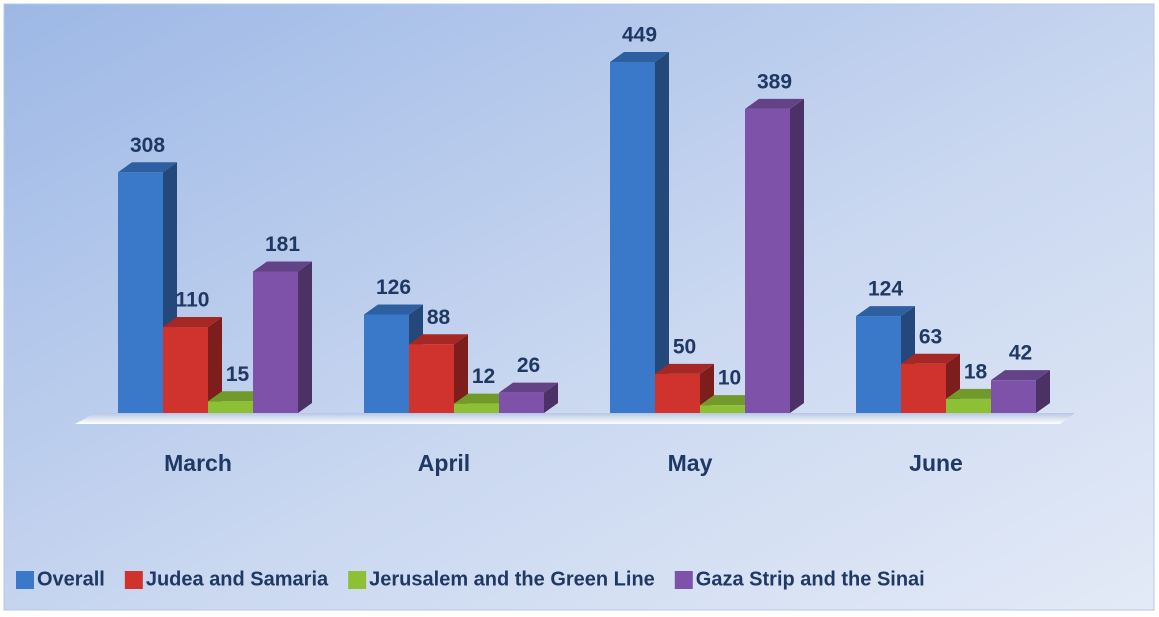 The height and width of the screenshot is (617, 1159). Describe the element at coordinates (237, 579) in the screenshot. I see `legend-label: Judea and Samaria` at that location.